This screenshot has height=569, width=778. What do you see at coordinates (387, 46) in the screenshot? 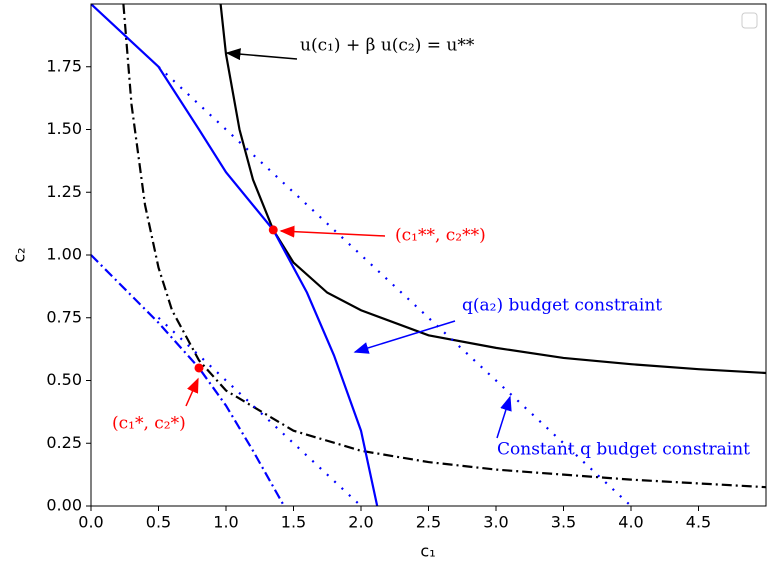
I see `annotation: u(c₁) + β u(c₂) = u**` at bounding box center [387, 46].